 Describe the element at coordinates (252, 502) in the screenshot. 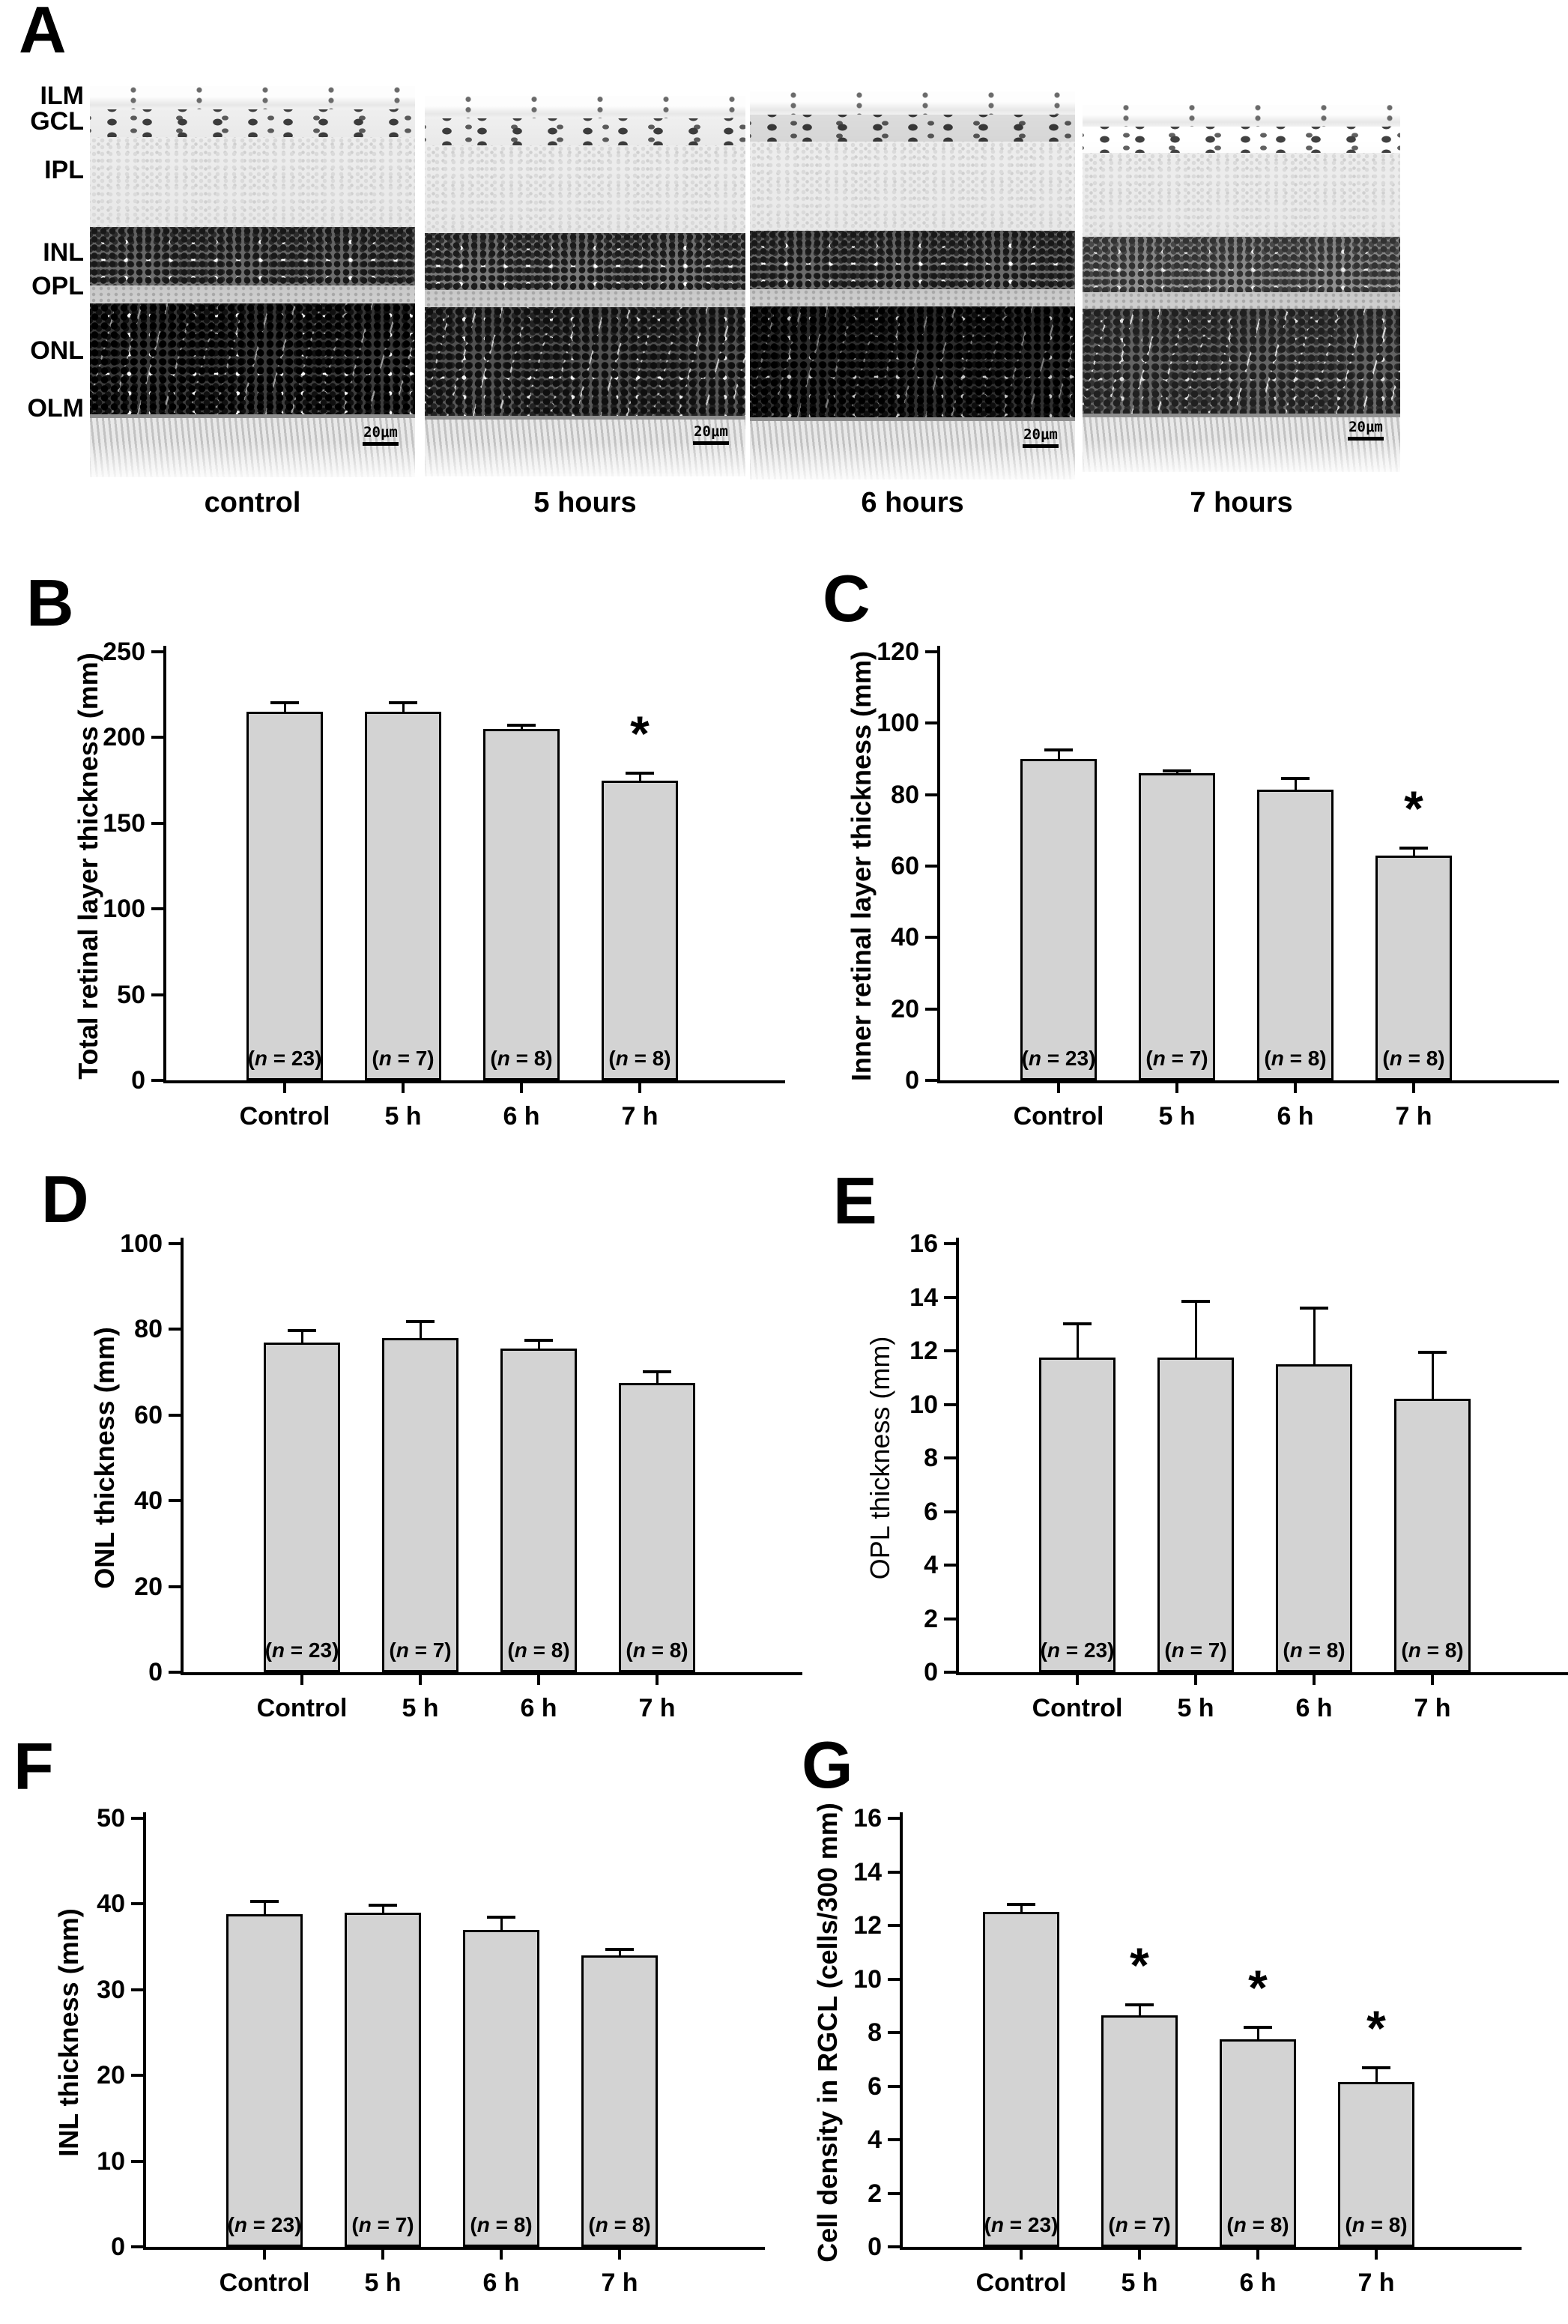

I see `micrograph-caption: control` at that location.